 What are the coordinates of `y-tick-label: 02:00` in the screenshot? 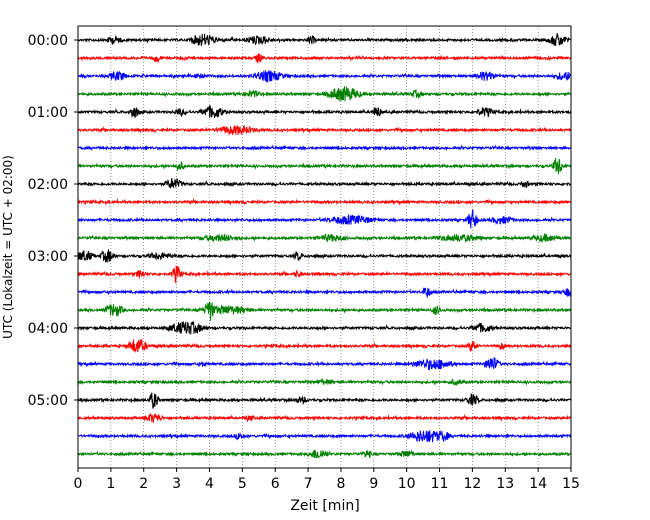 It's located at (48, 185).